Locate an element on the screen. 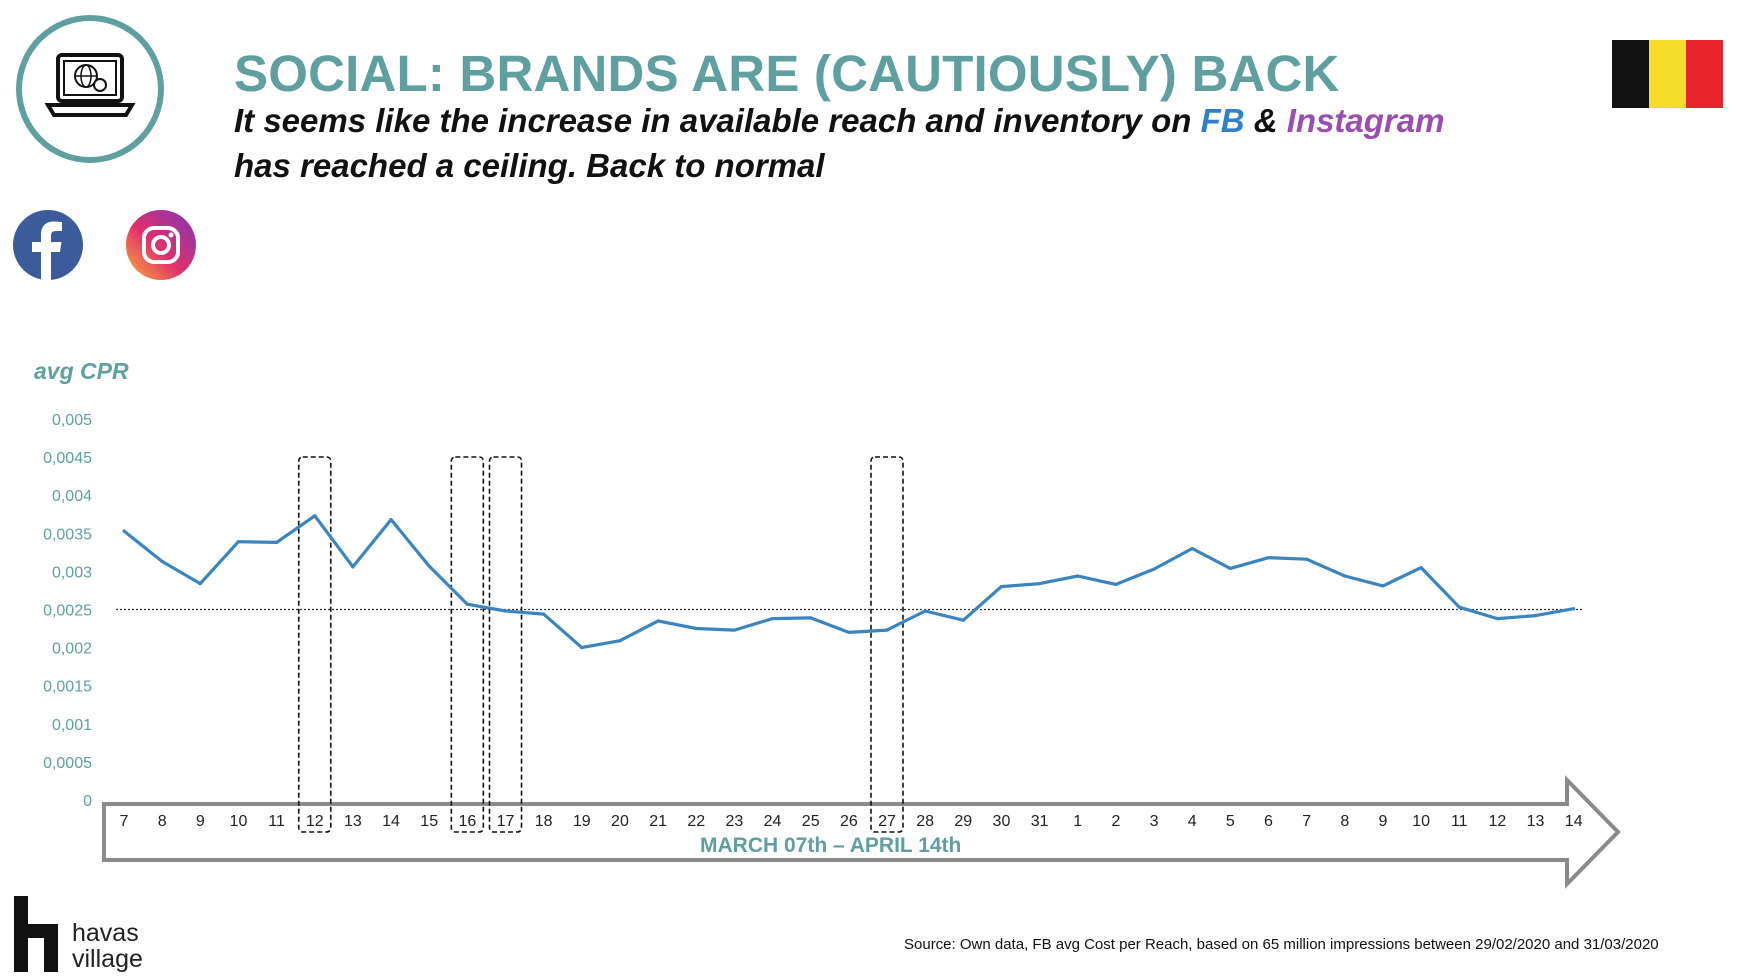 The width and height of the screenshot is (1752, 979). flag-stripe-yellow is located at coordinates (1667, 74).